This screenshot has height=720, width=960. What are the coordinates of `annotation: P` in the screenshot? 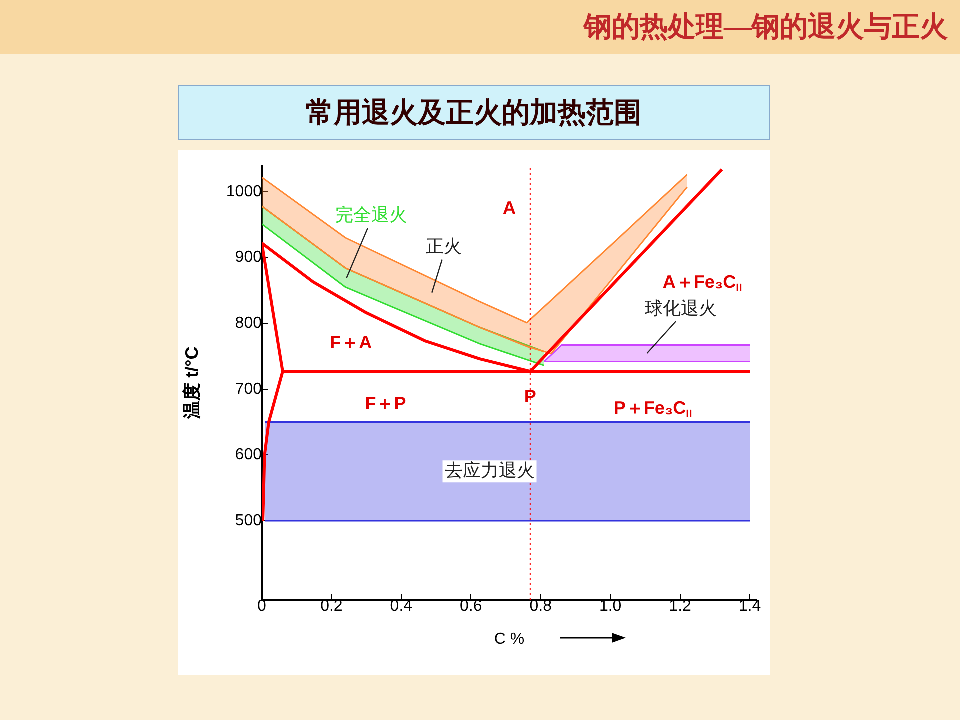 It's located at (530, 396).